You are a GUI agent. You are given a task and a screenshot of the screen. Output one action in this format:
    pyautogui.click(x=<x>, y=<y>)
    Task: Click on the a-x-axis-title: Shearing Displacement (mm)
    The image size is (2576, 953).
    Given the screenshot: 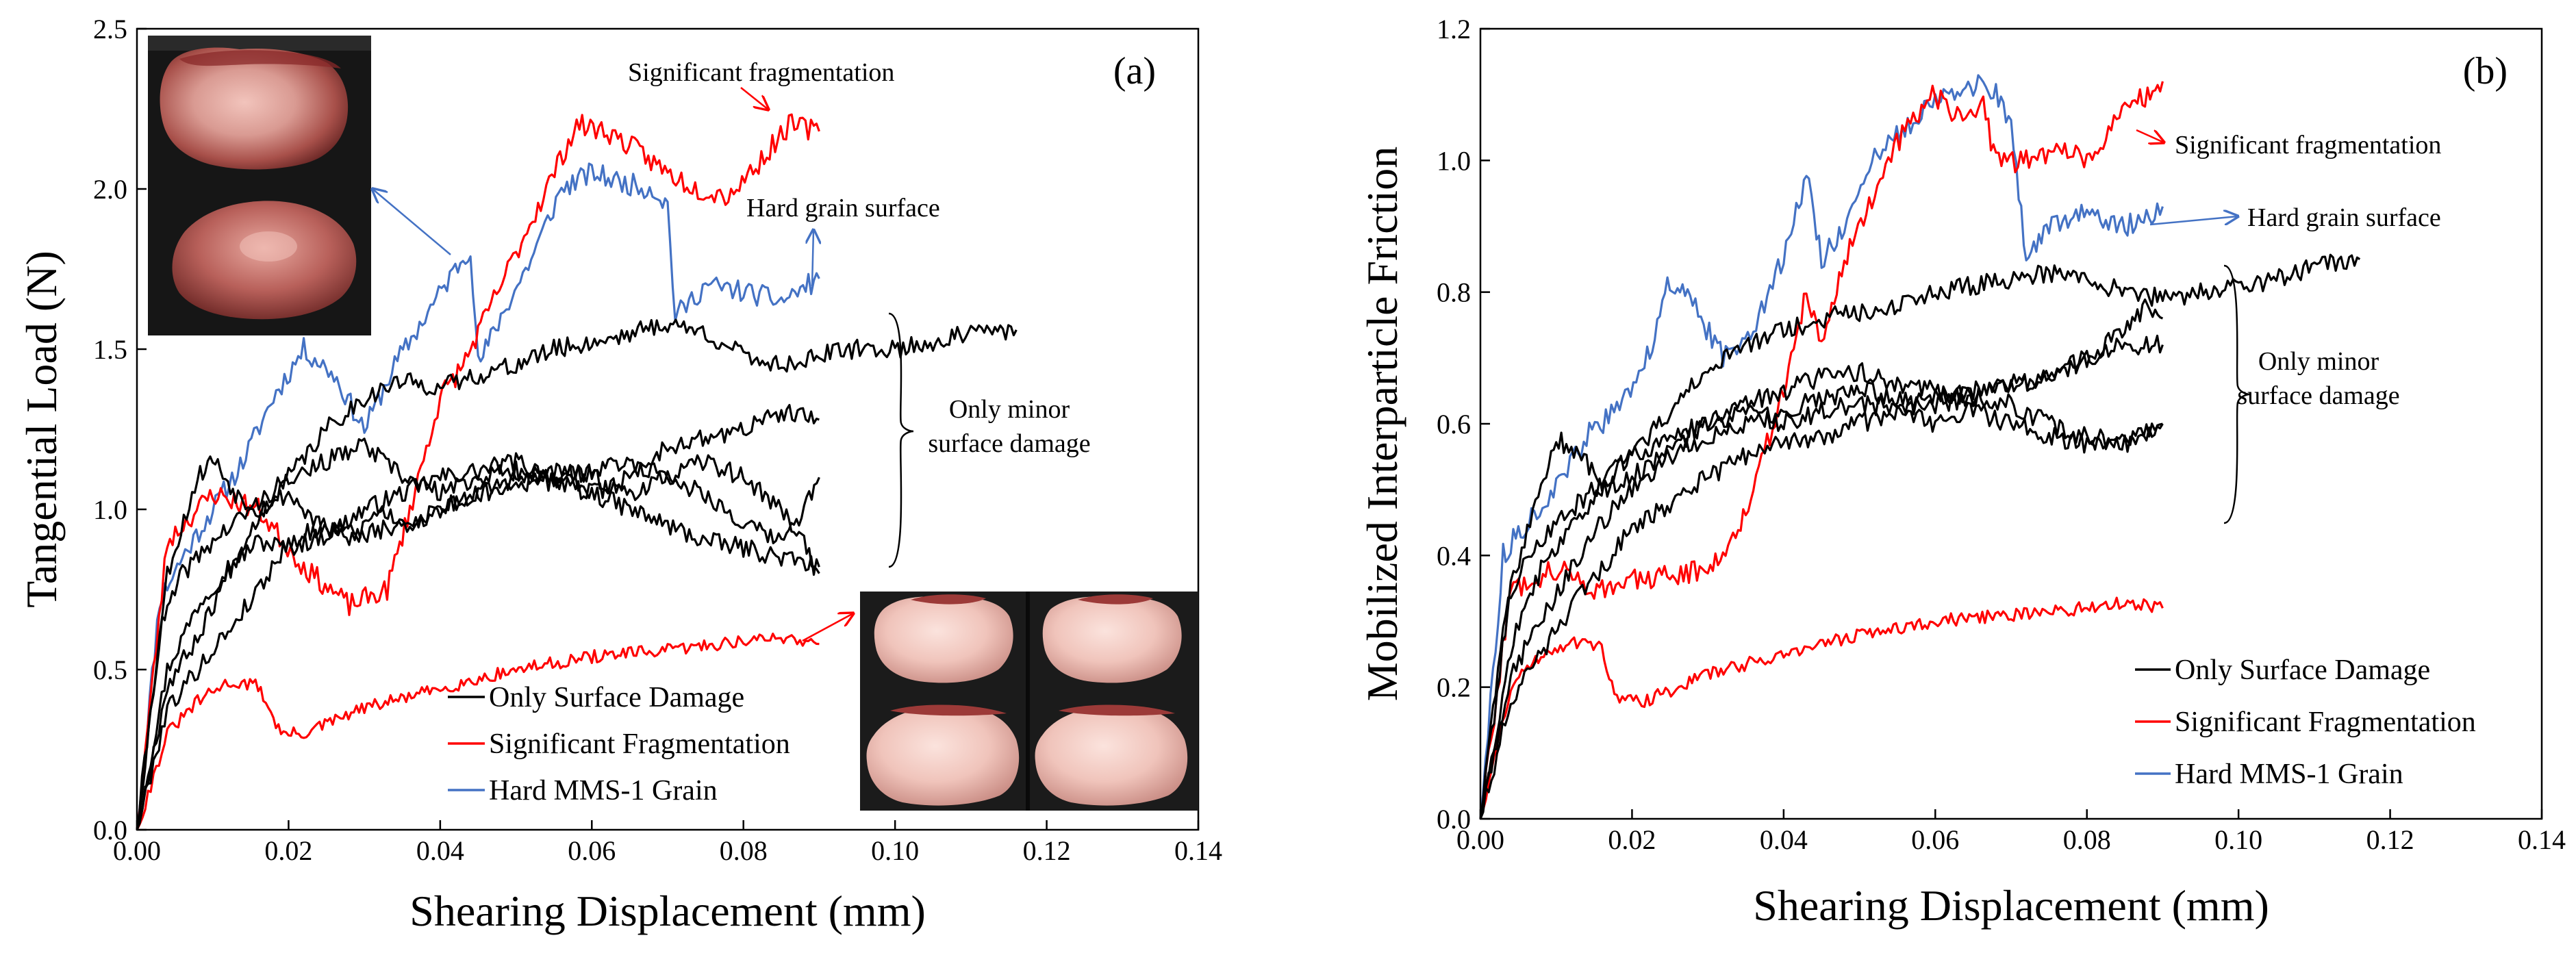 What is the action you would take?
    pyautogui.click(x=667, y=911)
    